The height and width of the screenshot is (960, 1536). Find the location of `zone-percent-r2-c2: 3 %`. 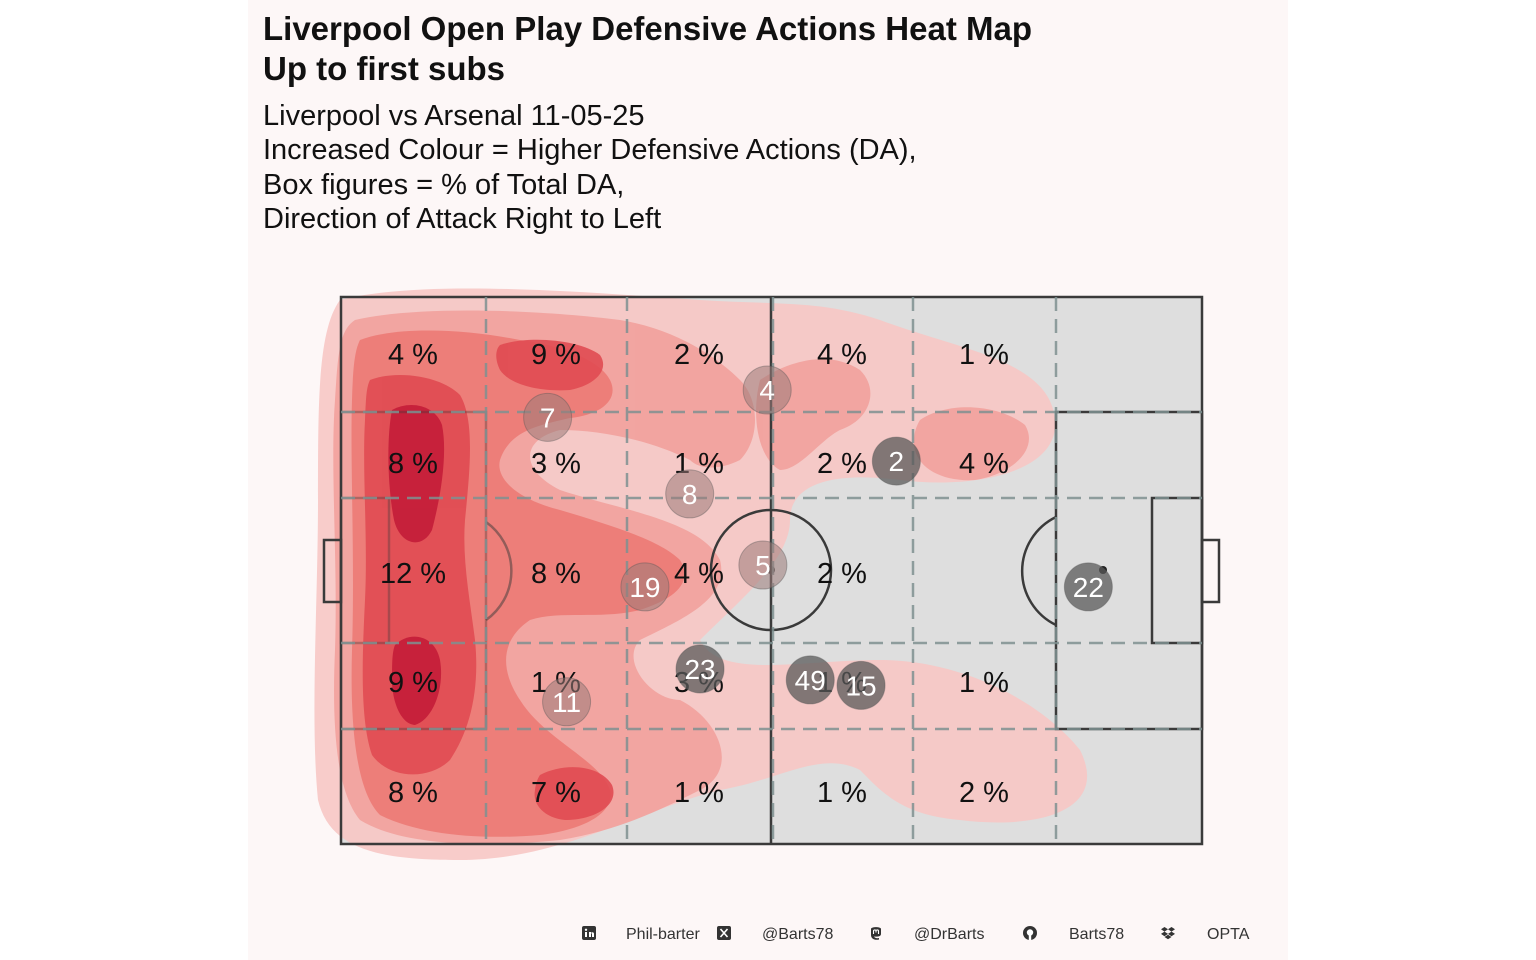

zone-percent-r2-c2: 3 % is located at coordinates (556, 464).